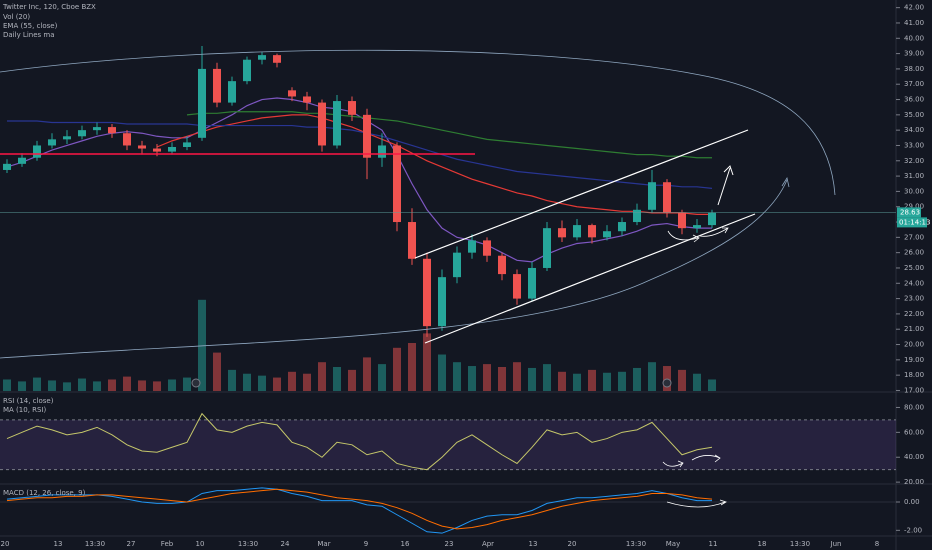 This screenshot has width=932, height=550. Describe the element at coordinates (914, 69) in the screenshot. I see `y-tick-label: 38.00` at that location.